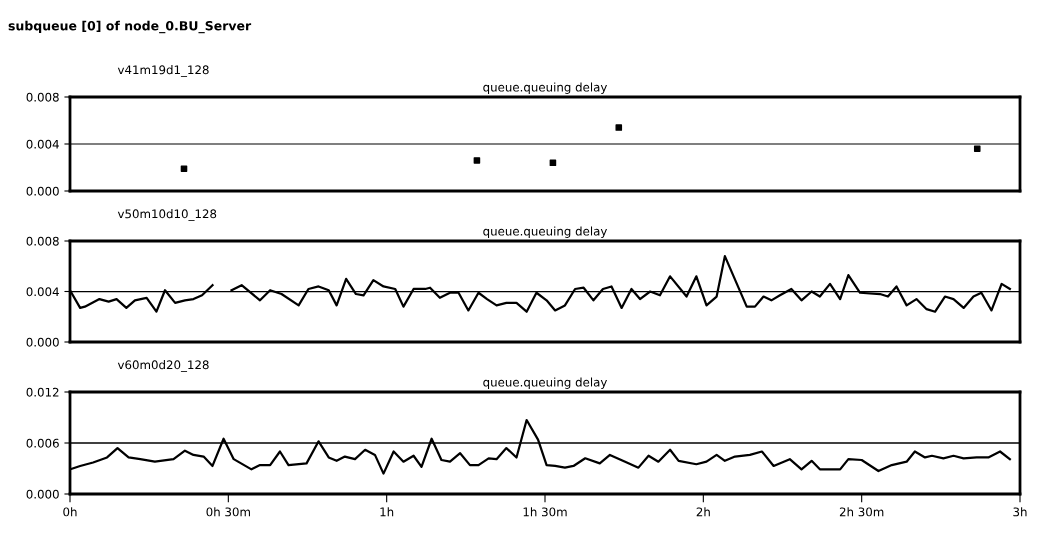 Image resolution: width=1050 pixels, height=548 pixels. I want to click on chart-subtitle: v50m10d10_128, so click(167, 215).